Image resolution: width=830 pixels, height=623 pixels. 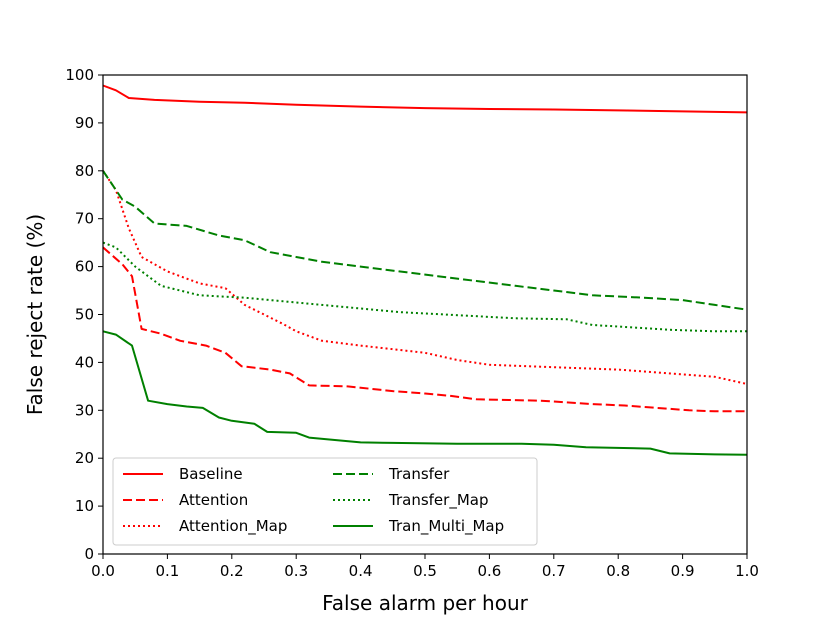 I want to click on legend-label: Tran_Multi_Map, so click(x=446, y=526).